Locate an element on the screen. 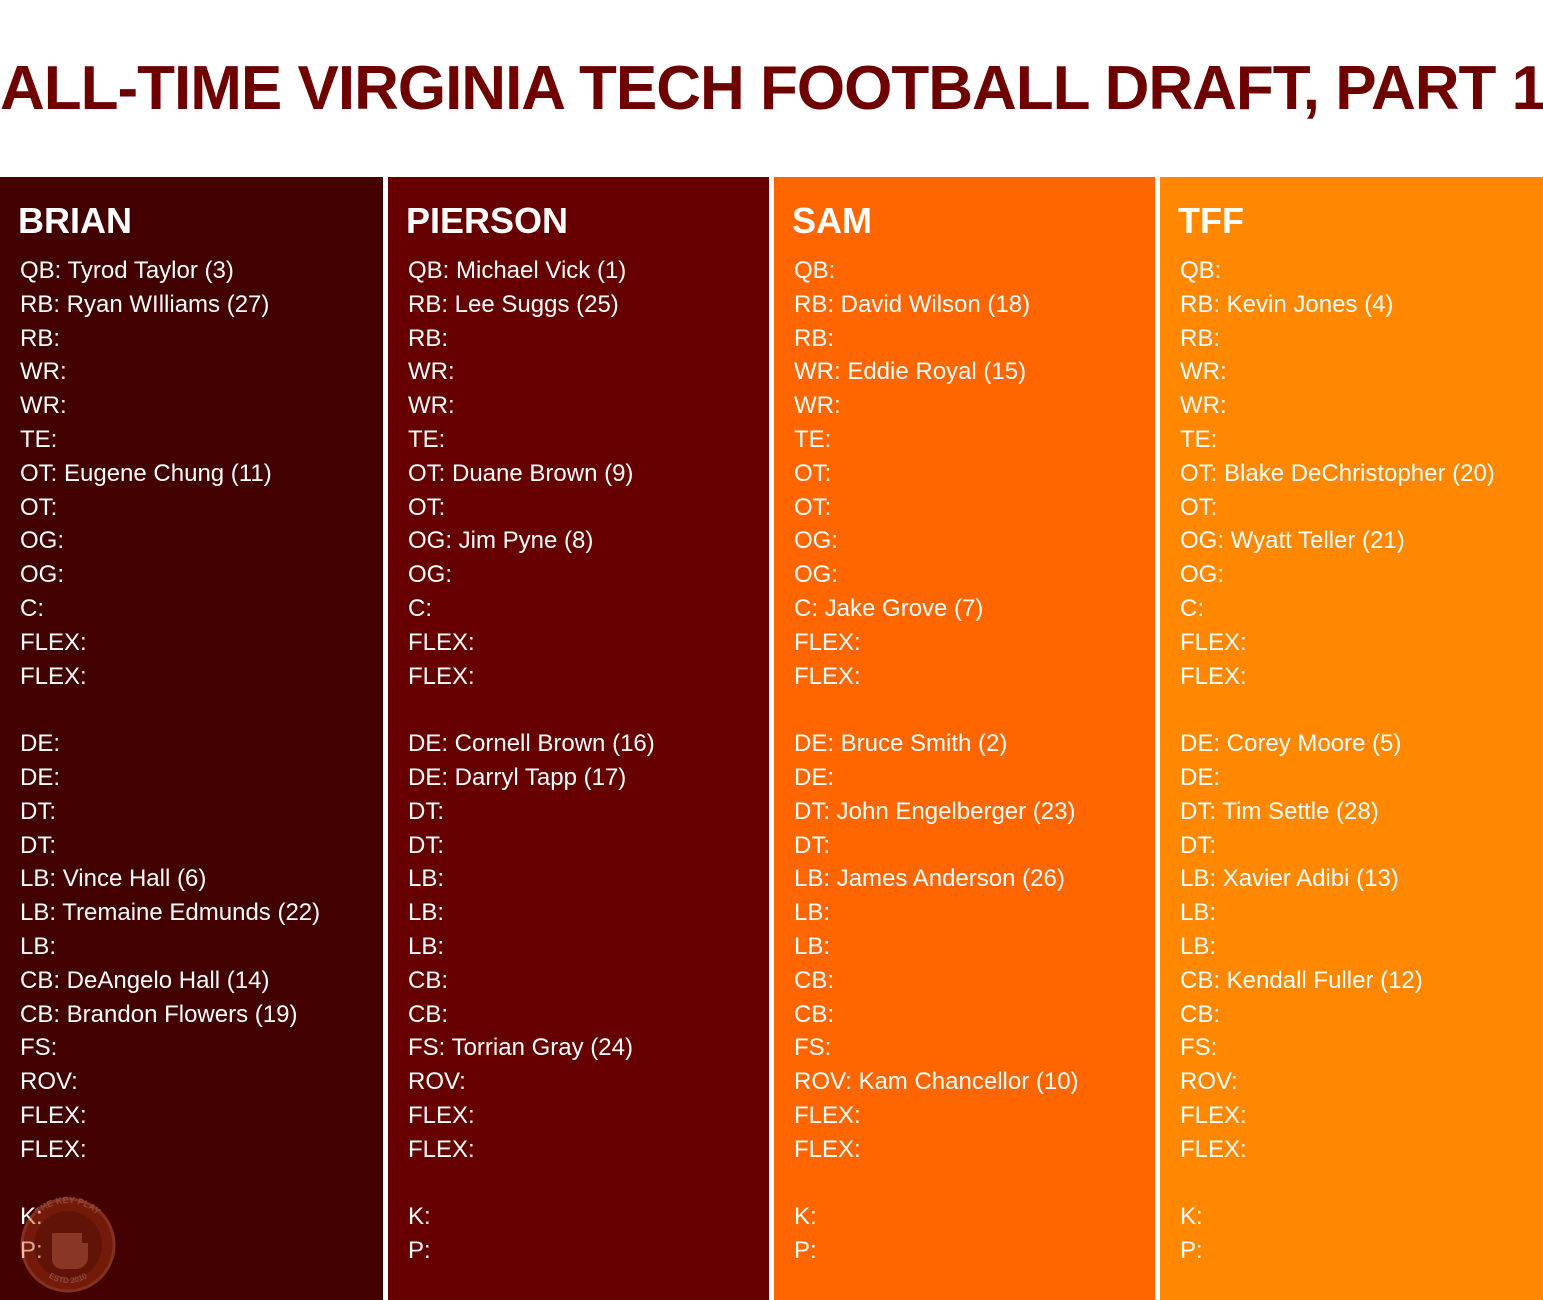  team-name: PIERSON is located at coordinates (487, 220).